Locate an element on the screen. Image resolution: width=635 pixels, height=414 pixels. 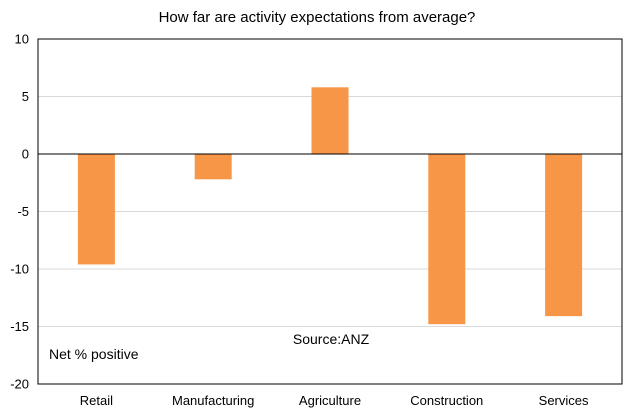
x-category-label: Services is located at coordinates (564, 400).